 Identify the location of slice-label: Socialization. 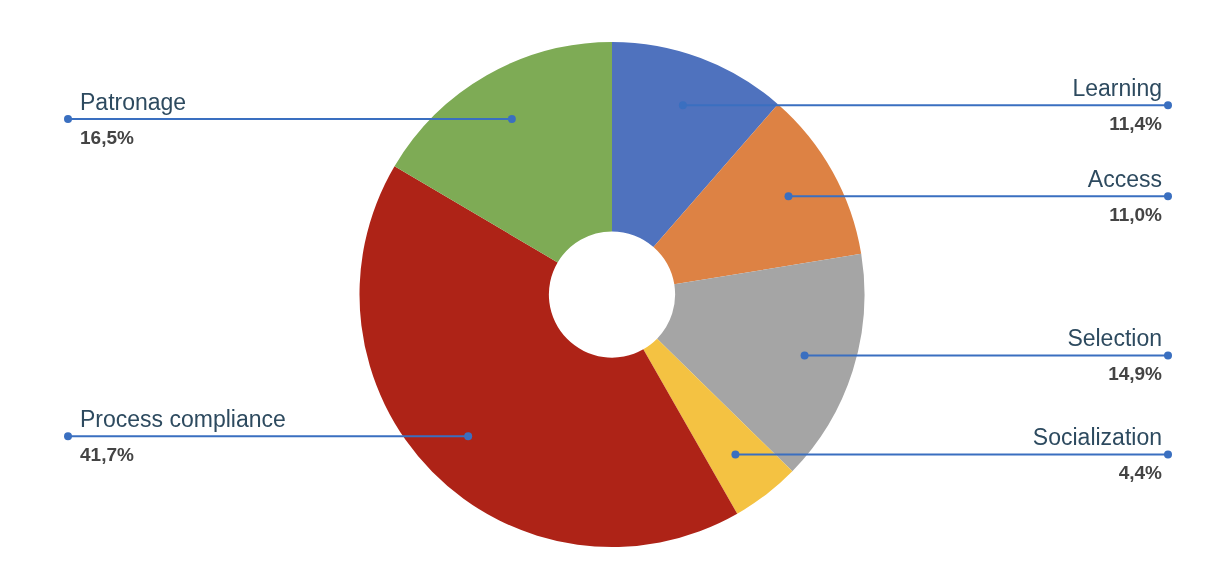
(1097, 437).